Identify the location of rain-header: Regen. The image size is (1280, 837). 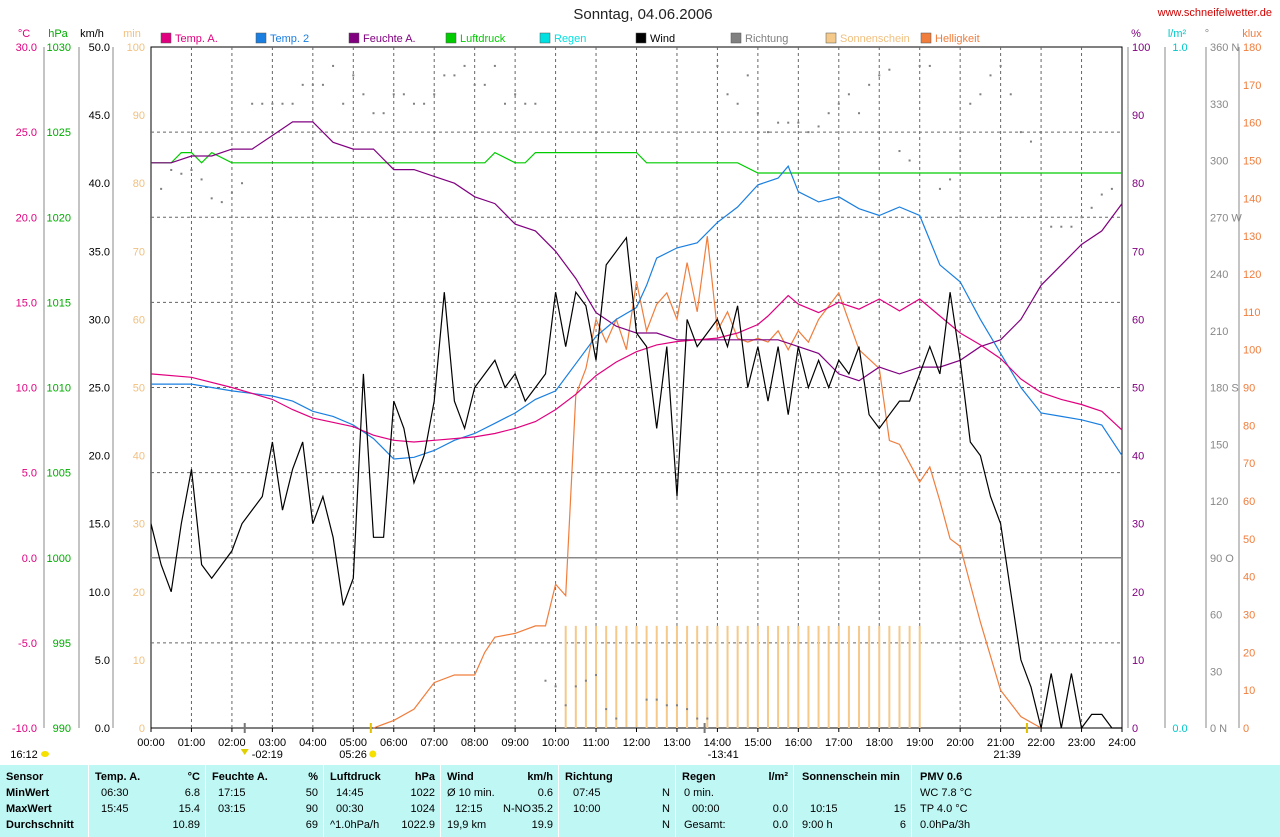
(699, 777).